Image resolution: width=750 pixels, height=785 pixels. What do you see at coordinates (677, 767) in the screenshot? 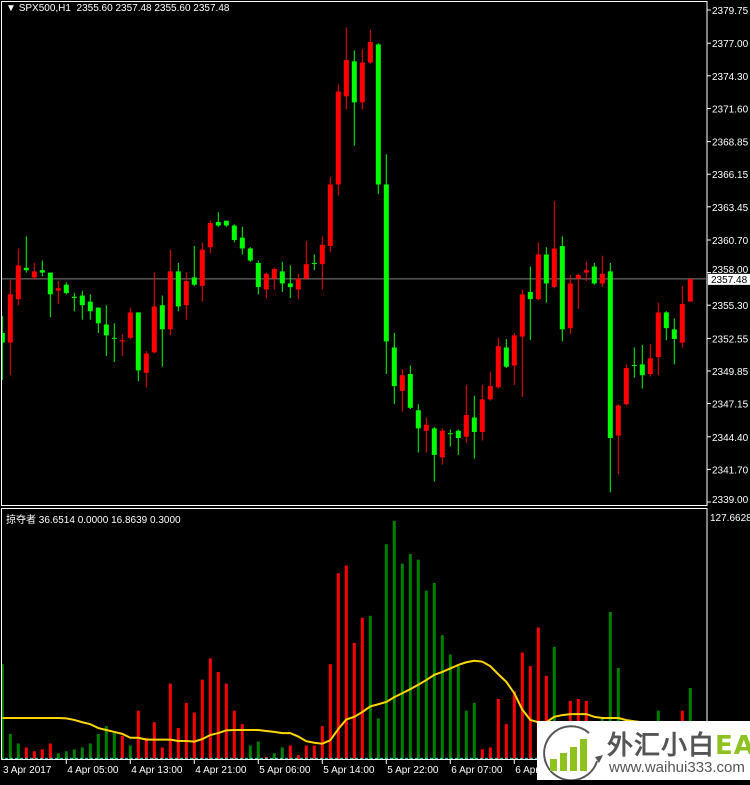
I see `watermark-url: www.waihui333.com` at bounding box center [677, 767].